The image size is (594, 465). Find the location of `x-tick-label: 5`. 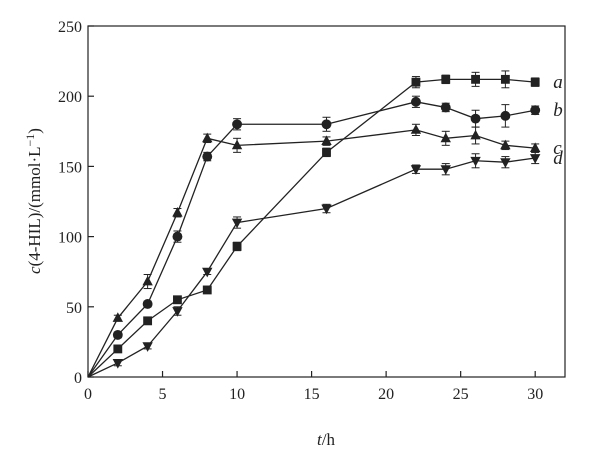

x-tick-label: 5 is located at coordinates (163, 394).